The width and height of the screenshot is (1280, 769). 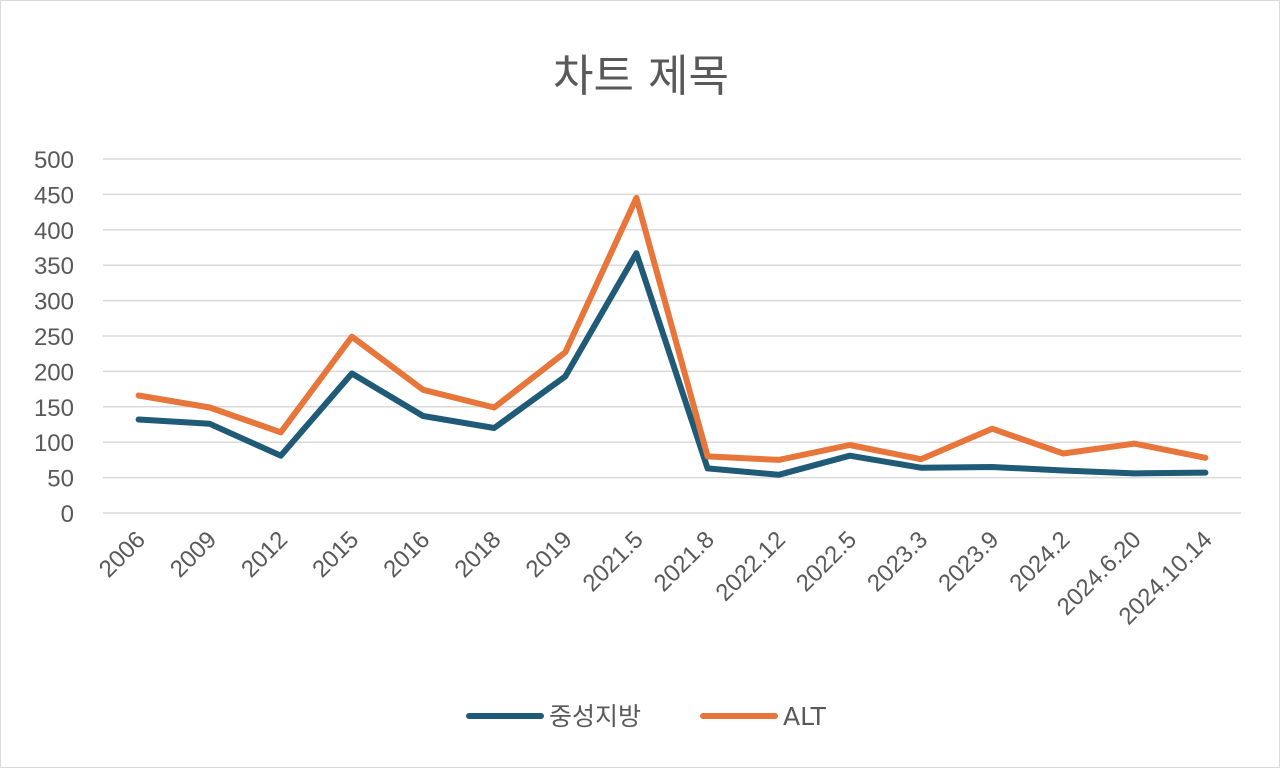 What do you see at coordinates (406, 554) in the screenshot?
I see `x-tick-label: 2016` at bounding box center [406, 554].